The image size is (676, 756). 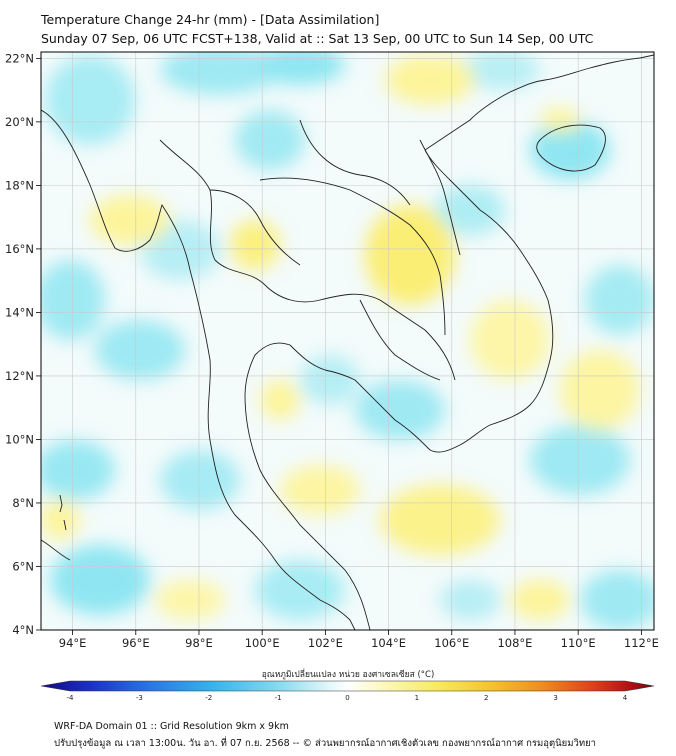 I want to click on lat-tick-label: 22°N, so click(x=19, y=58).